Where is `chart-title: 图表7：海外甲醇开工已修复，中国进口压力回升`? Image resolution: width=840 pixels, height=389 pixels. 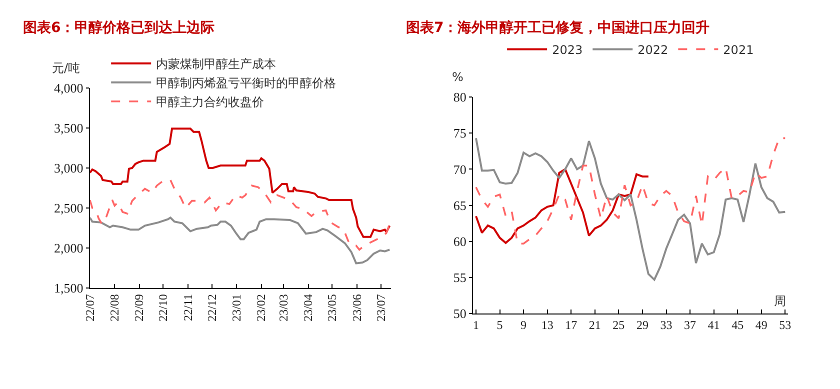
chart-title: 图表7：海外甲醇开工已修复，中国进口压力回升 is located at coordinates (558, 27).